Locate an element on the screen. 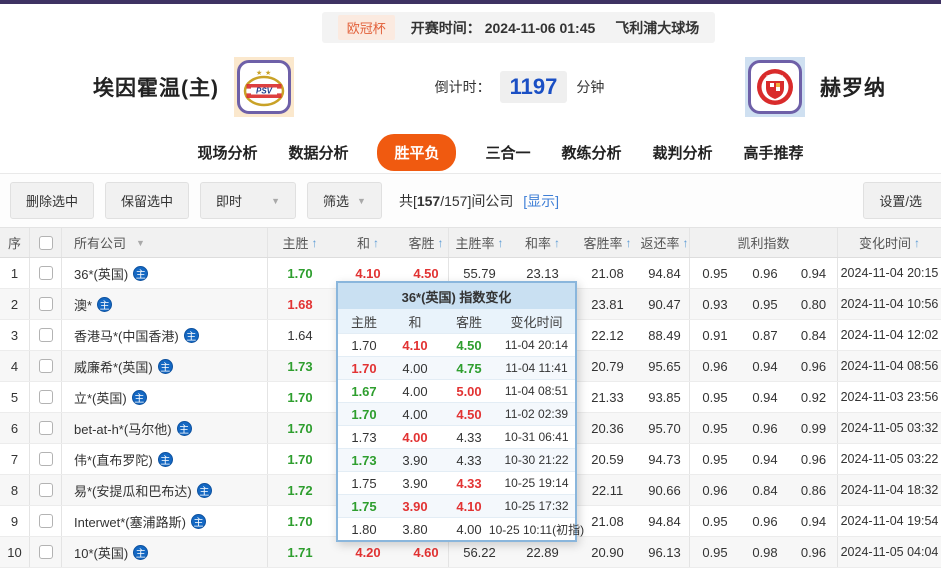  away-team: GIRONA 赫罗纳 is located at coordinates (815, 87).